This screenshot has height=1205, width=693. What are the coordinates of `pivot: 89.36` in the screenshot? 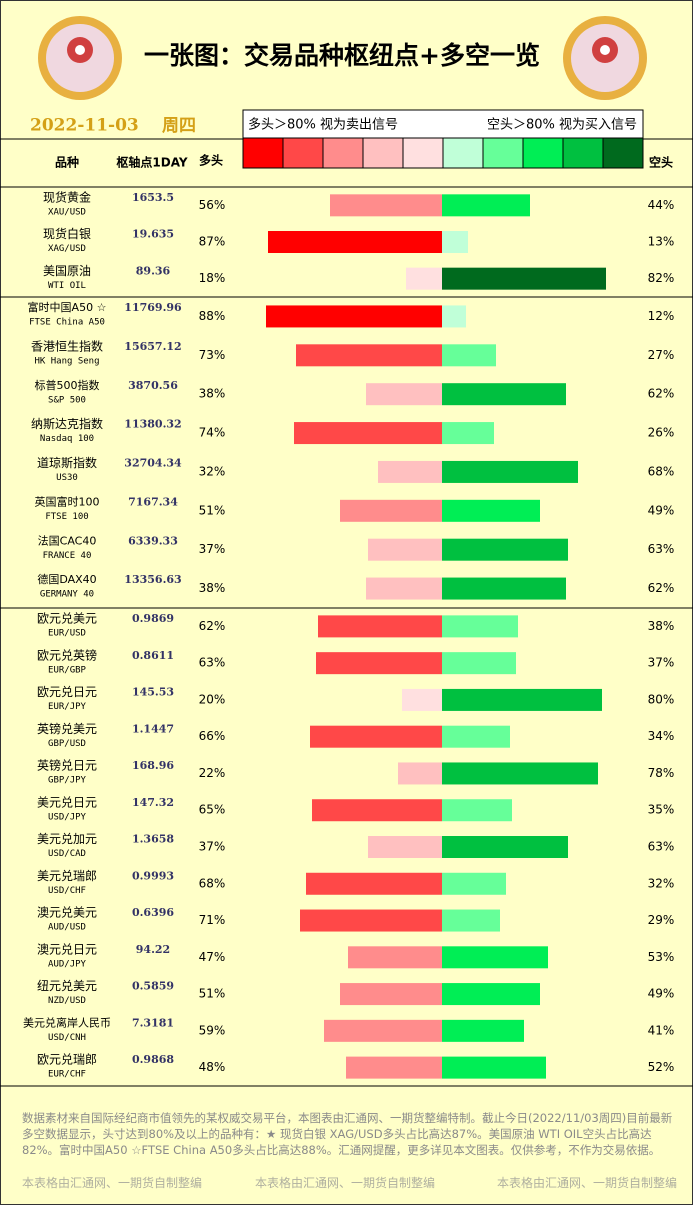 It's located at (153, 270).